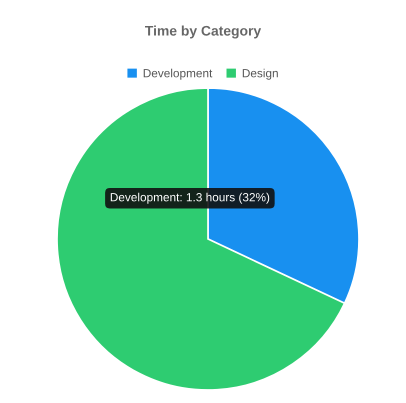 The image size is (406, 403). Describe the element at coordinates (203, 32) in the screenshot. I see `chart-title: Time by Category` at that location.